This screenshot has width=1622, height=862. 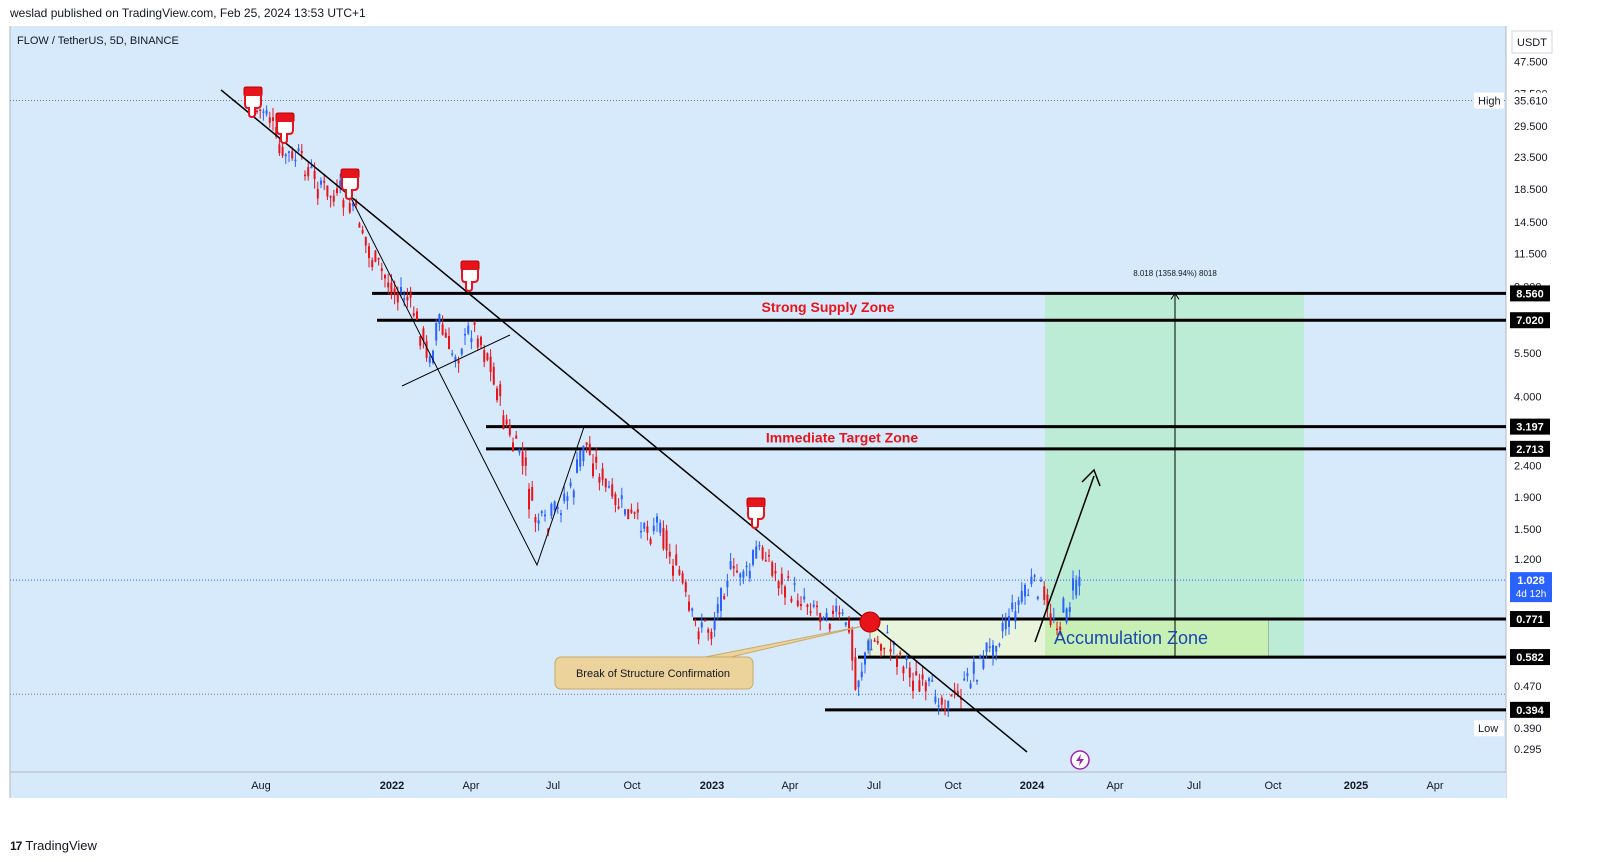 I want to click on high-label-bg, so click(x=1489, y=100).